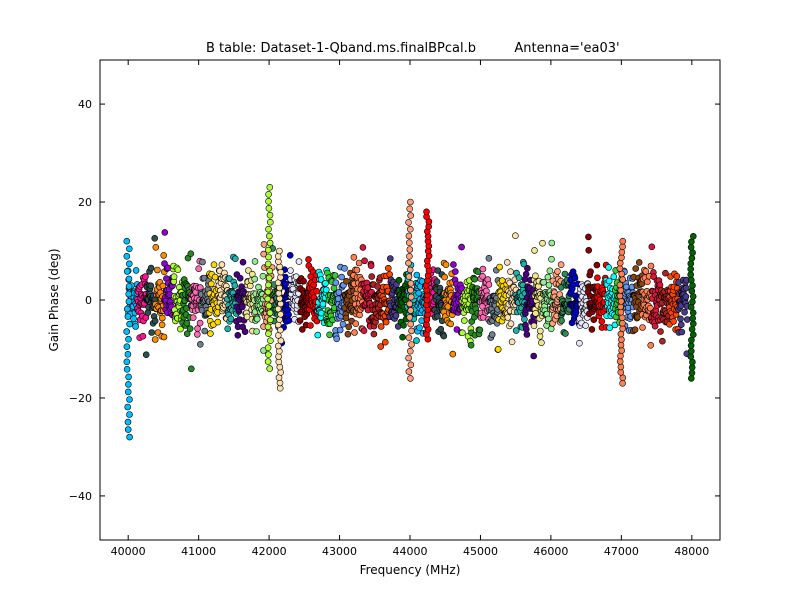 Image resolution: width=800 pixels, height=600 pixels. I want to click on x-tick-label: 40000, so click(128, 551).